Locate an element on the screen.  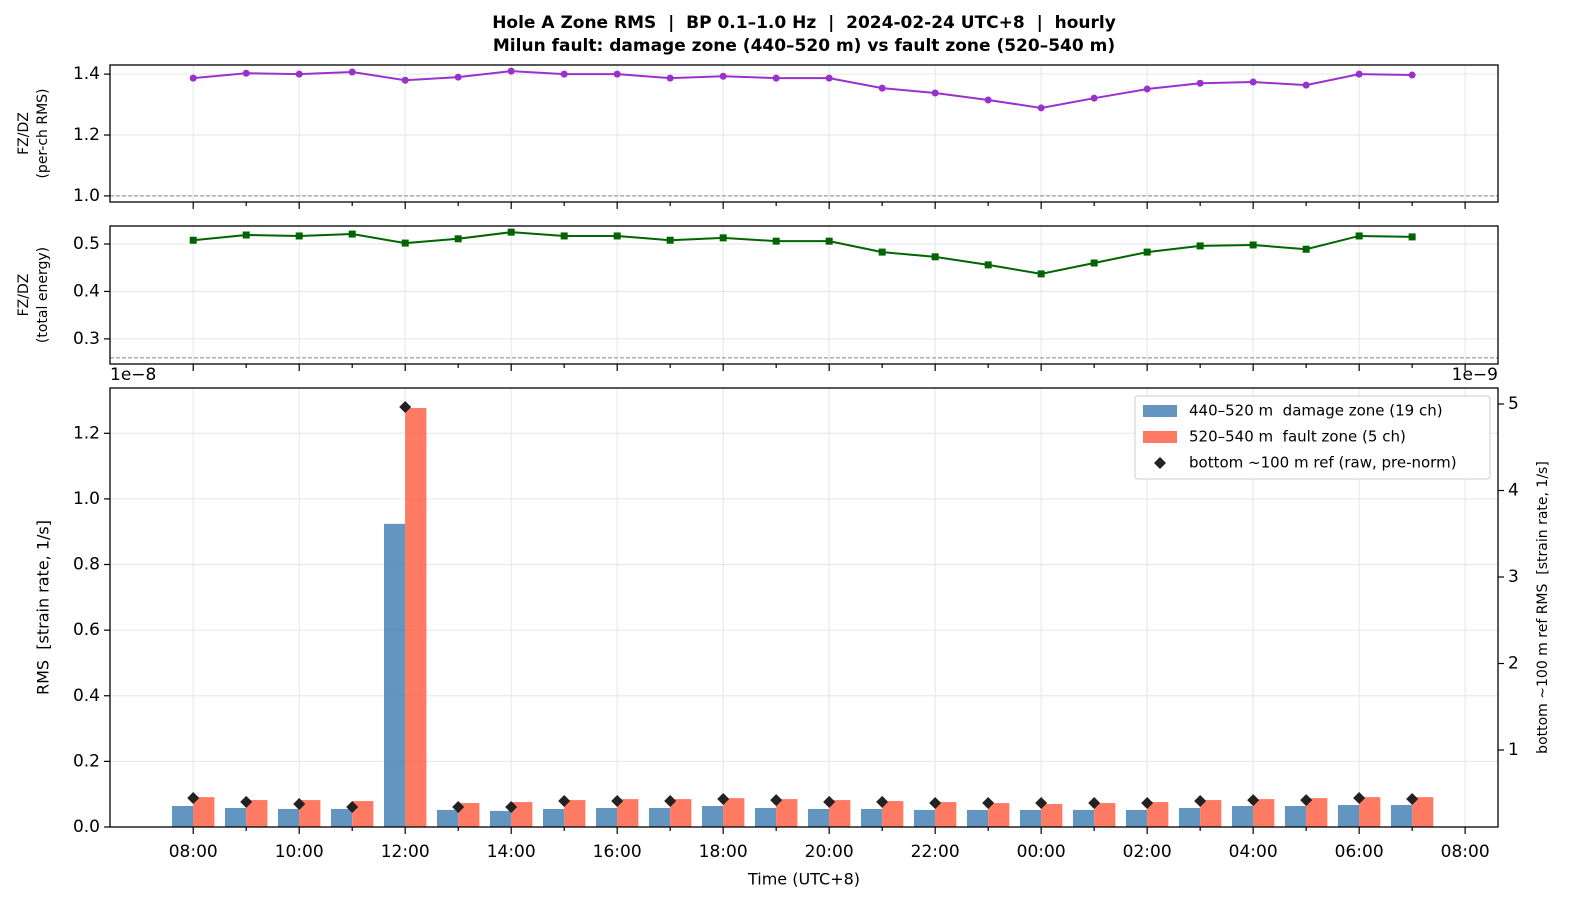
x-tick-label: 06:00 is located at coordinates (1359, 852).